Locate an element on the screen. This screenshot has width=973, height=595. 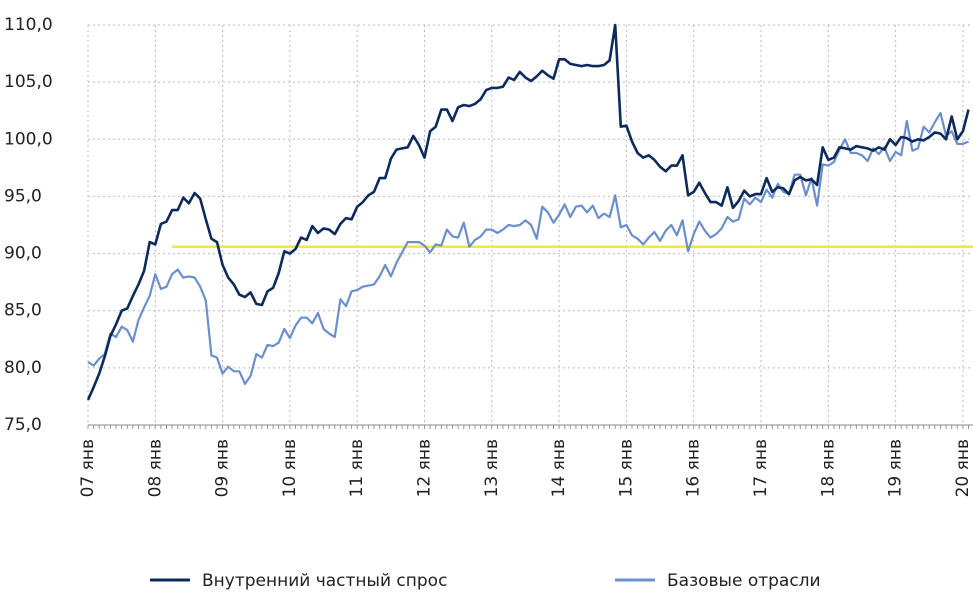
x-tick-label: 11 янв is located at coordinates (357, 468).